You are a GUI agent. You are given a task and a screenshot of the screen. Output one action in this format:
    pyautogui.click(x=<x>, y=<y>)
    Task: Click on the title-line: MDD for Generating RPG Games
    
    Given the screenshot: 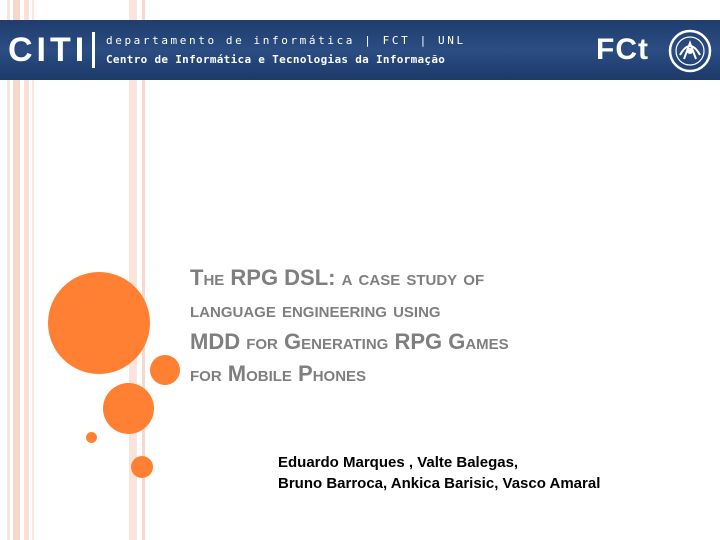 What is the action you would take?
    pyautogui.click(x=349, y=341)
    